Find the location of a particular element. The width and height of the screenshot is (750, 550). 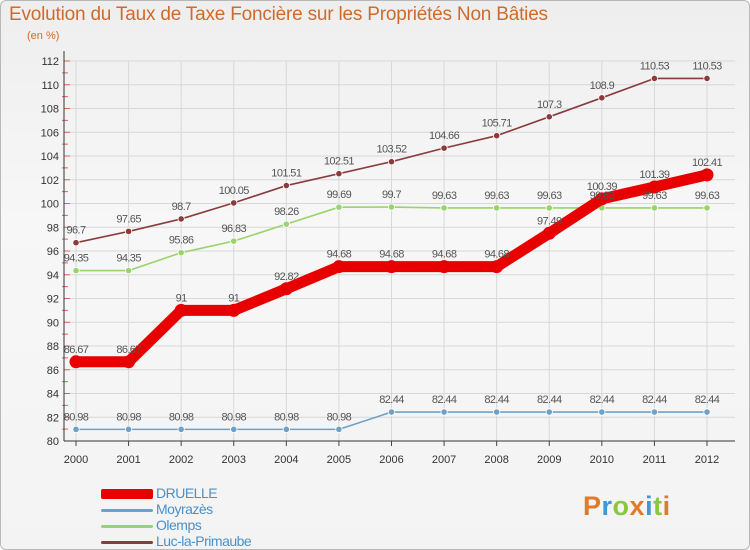

data-label: 108.9 is located at coordinates (602, 86).